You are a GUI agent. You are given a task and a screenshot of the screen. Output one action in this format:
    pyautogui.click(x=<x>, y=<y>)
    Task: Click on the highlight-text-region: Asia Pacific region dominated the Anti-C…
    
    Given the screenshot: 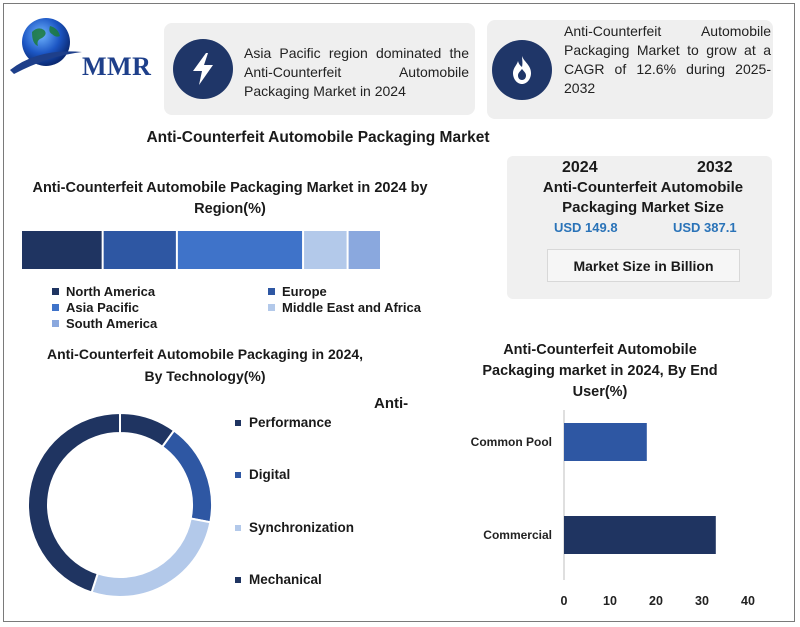 What is the action you would take?
    pyautogui.click(x=356, y=72)
    